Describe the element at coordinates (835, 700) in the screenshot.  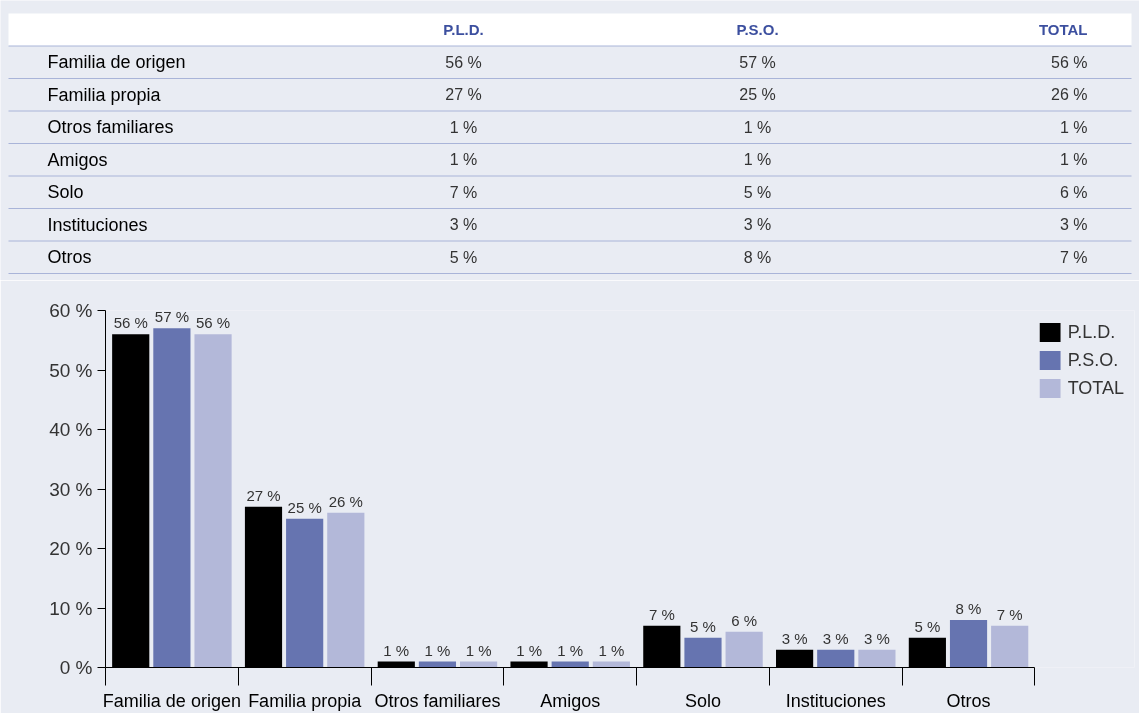
I see `x-tick-label: Instituciones` at that location.